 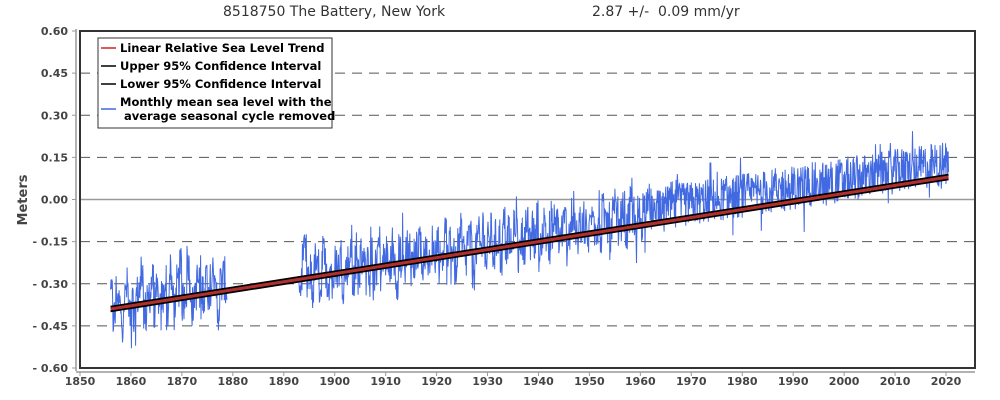 What do you see at coordinates (334, 12) in the screenshot?
I see `chart-title: 8518750 The Battery, New York` at bounding box center [334, 12].